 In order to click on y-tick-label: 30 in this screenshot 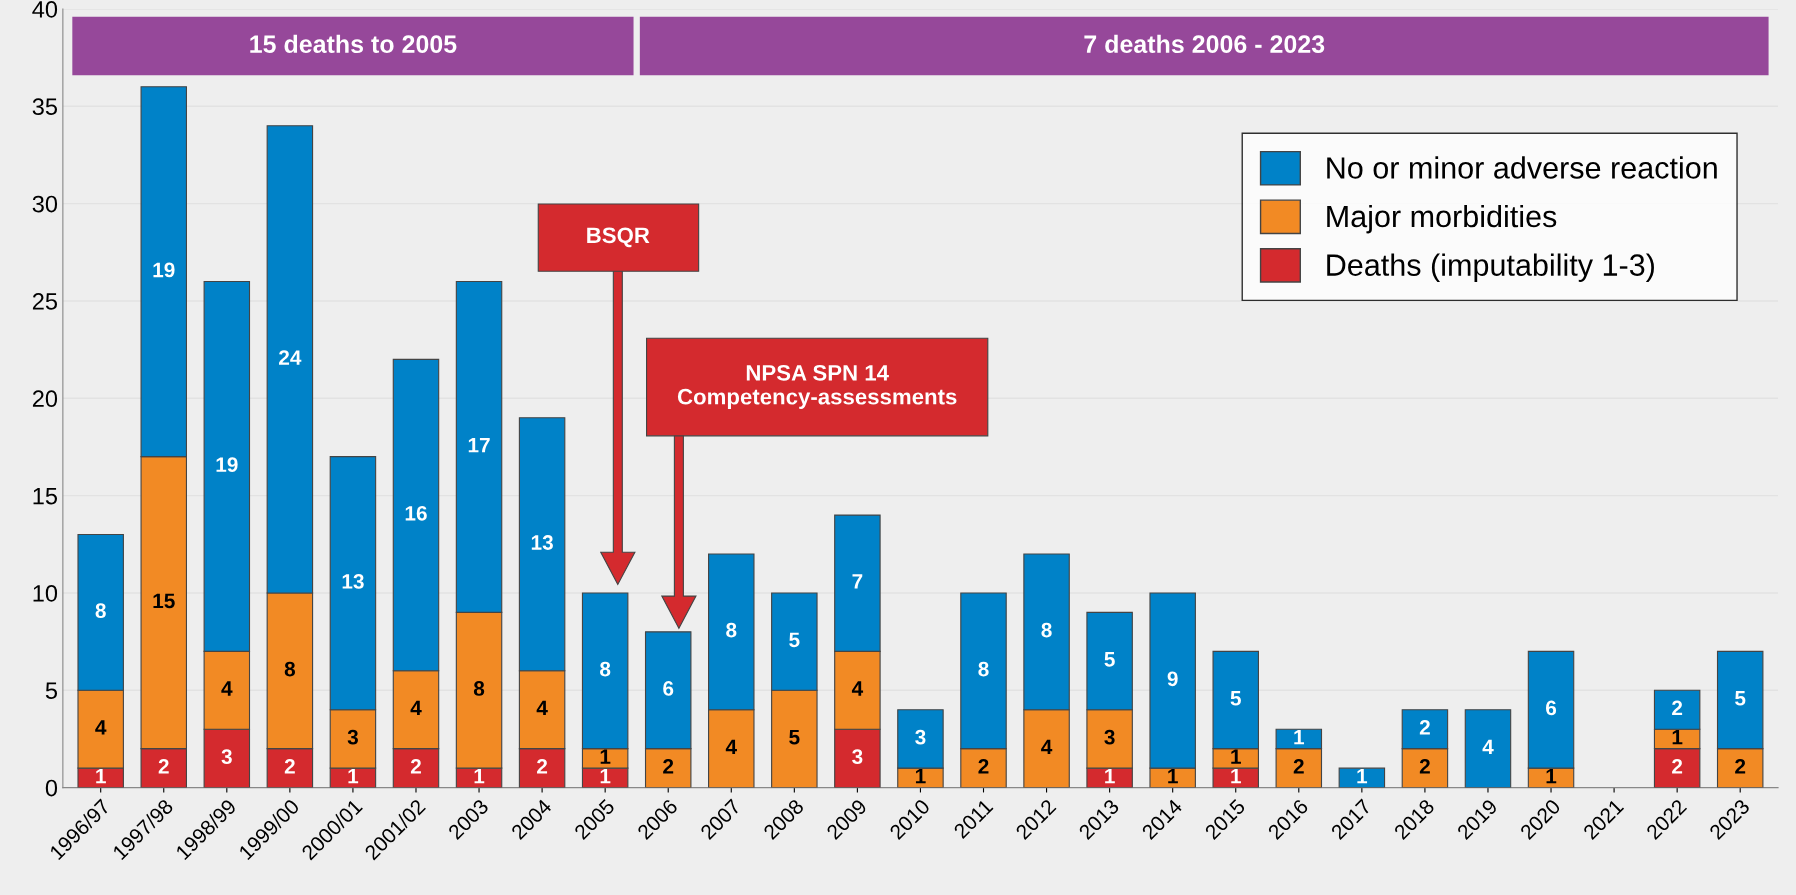, I will do `click(45, 204)`.